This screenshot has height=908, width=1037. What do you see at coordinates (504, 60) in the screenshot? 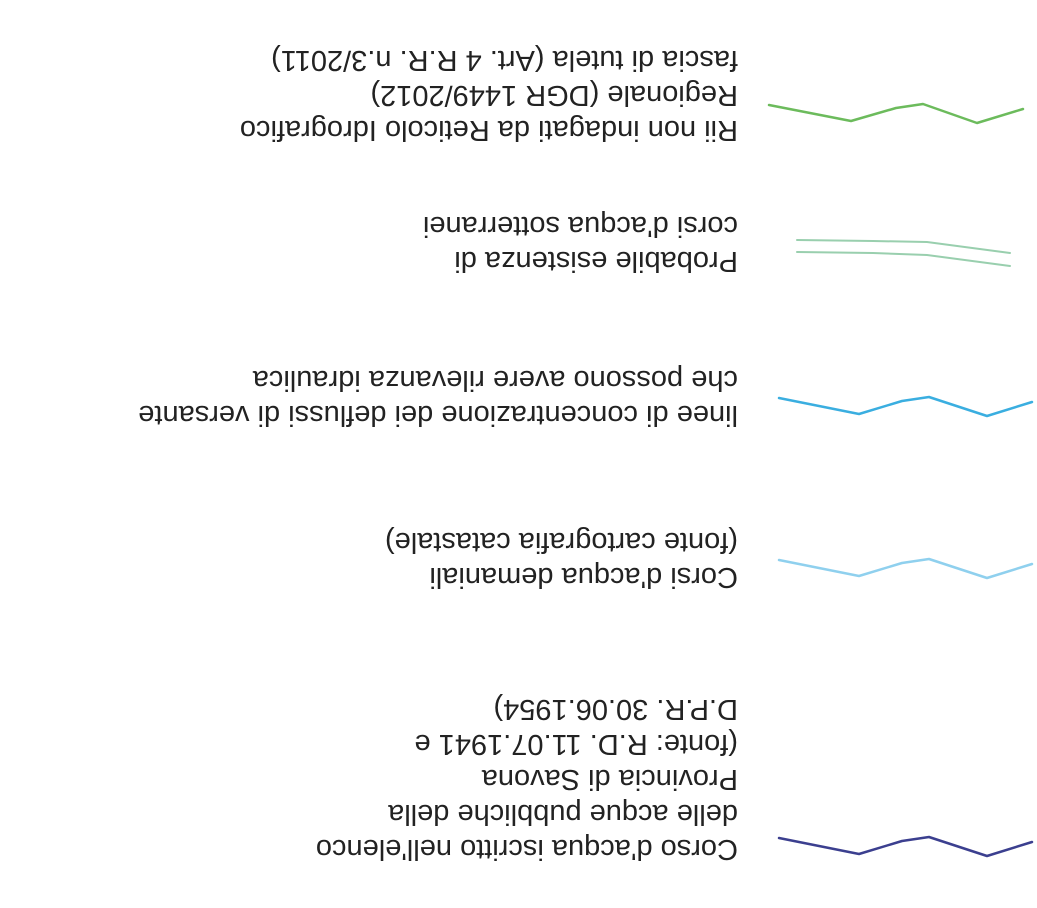
I see `legend-label-line: fascia di tutela (Art. 4 R.R. n.3/2011)` at bounding box center [504, 60].